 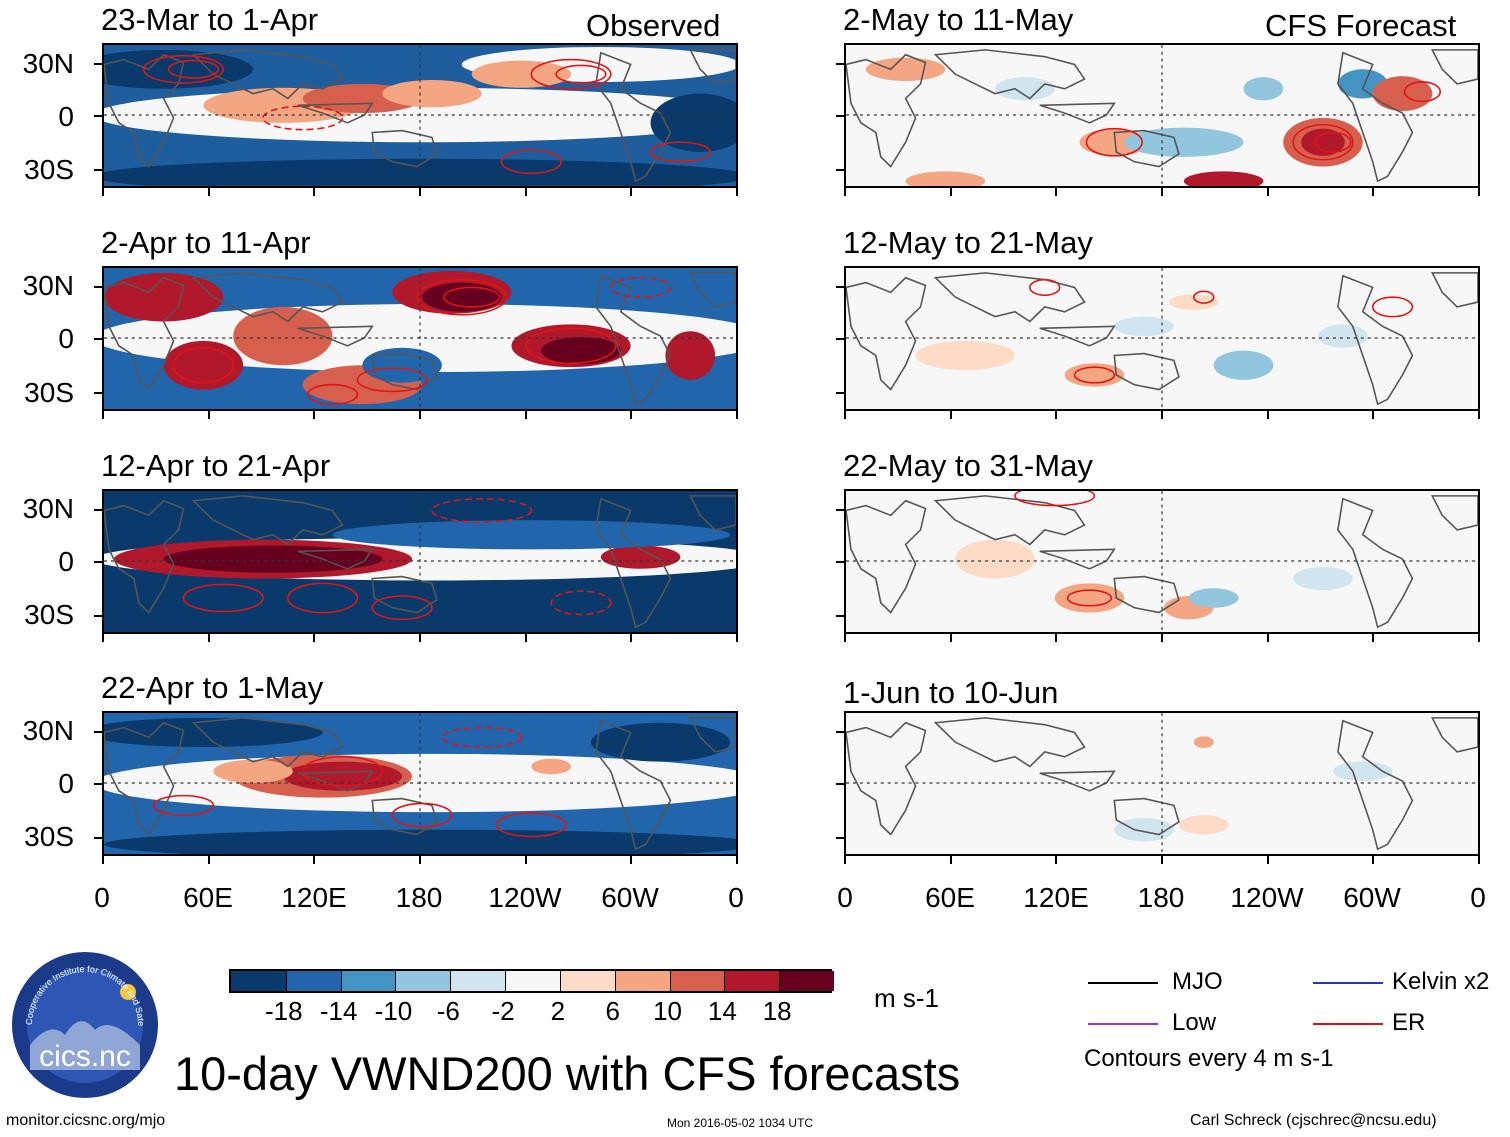 I want to click on legend-note: Contours every 4 m s-1, so click(x=1209, y=1058).